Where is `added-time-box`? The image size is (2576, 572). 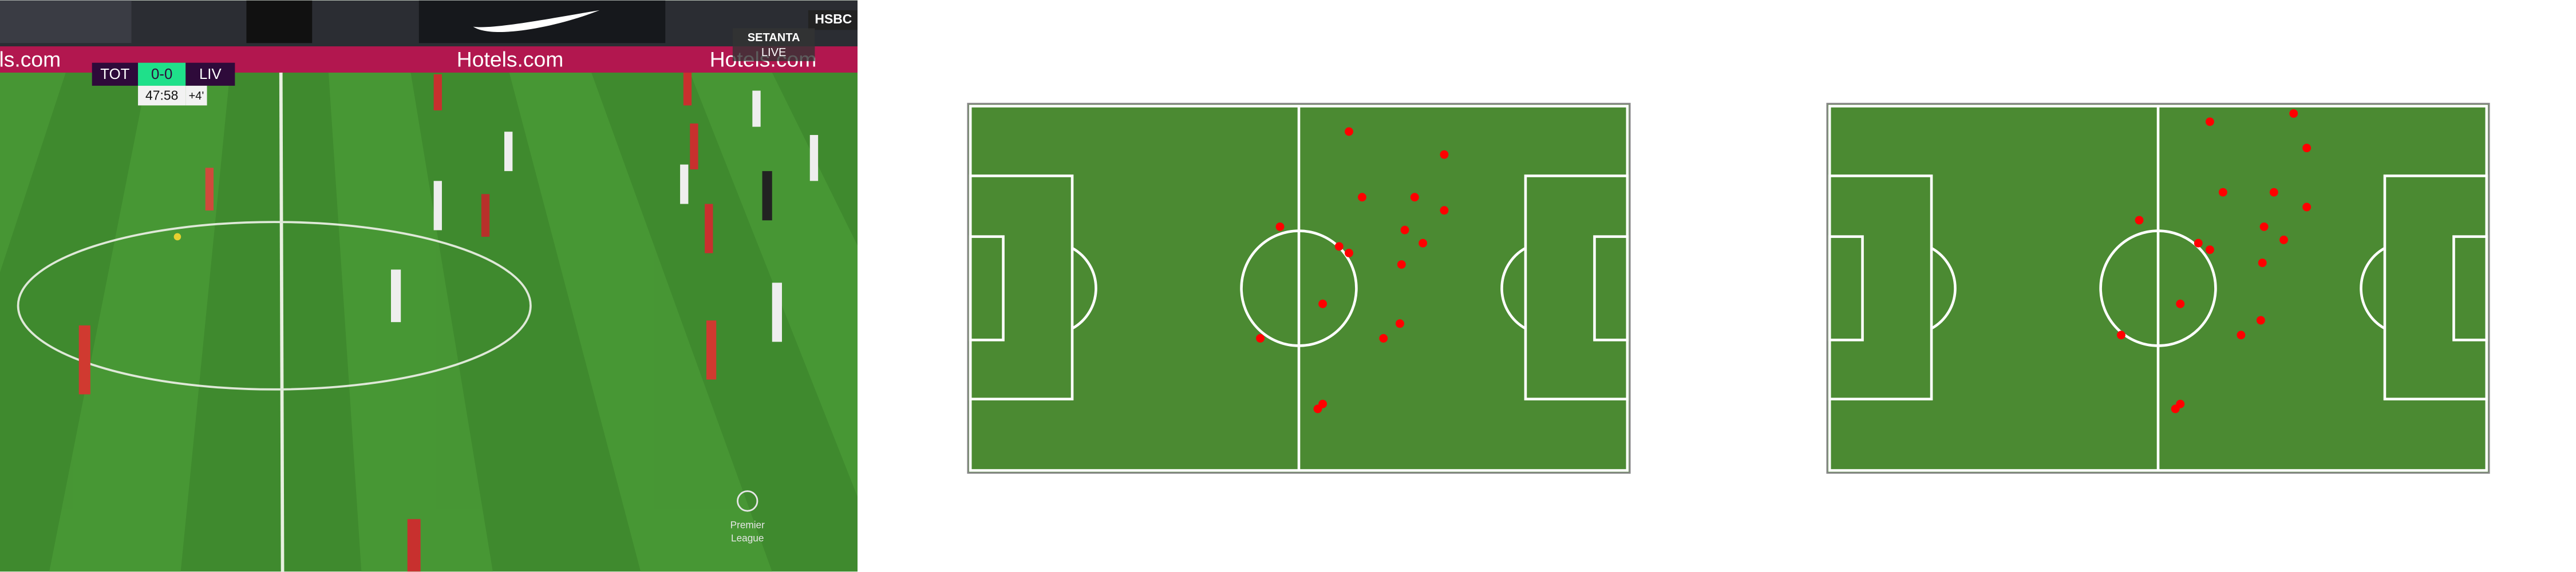 added-time-box is located at coordinates (196, 95).